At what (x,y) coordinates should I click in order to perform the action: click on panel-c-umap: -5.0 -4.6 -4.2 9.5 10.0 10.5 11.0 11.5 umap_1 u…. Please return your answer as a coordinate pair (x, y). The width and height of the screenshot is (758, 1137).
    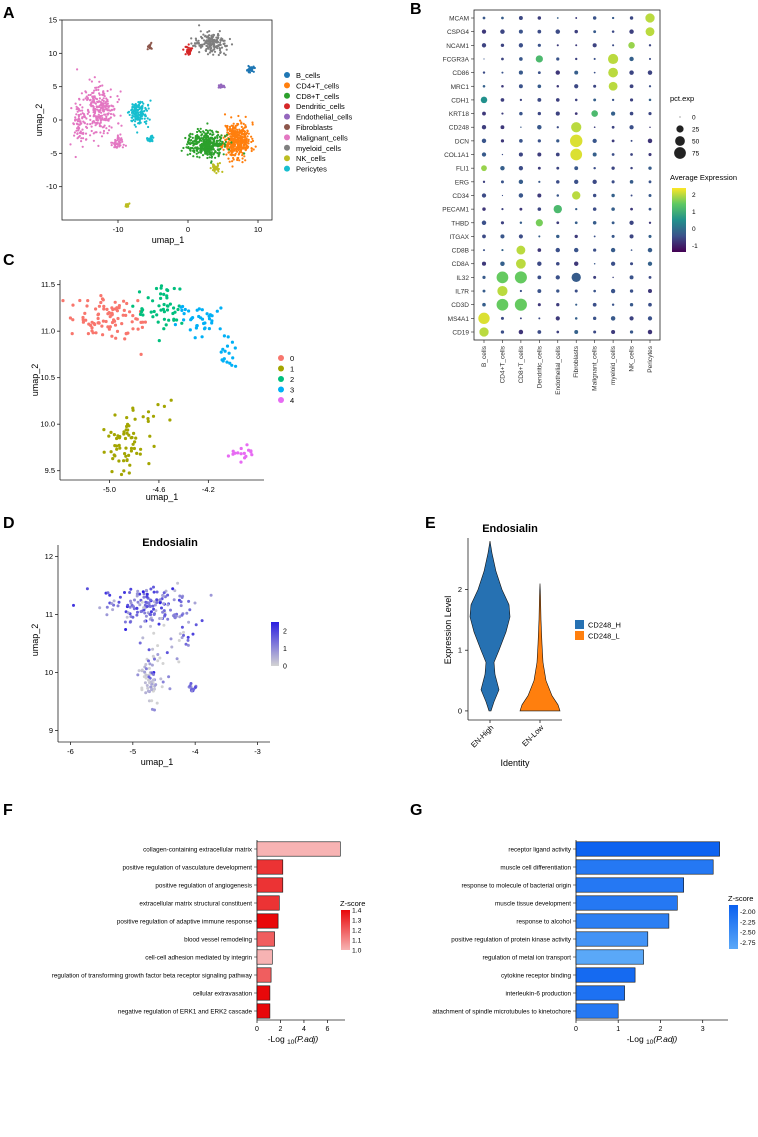
    Looking at the image, I should click on (162, 391).